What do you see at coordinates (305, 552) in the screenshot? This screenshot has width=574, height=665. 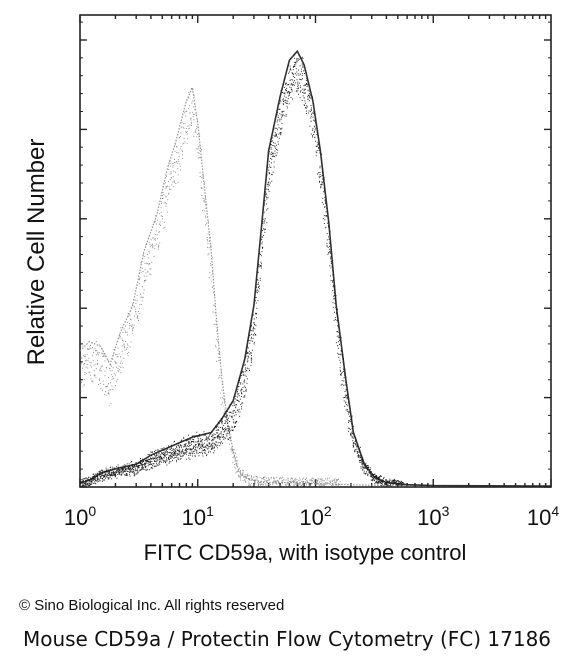 I see `x-axis-label: FITC CD59a, with isotype control` at bounding box center [305, 552].